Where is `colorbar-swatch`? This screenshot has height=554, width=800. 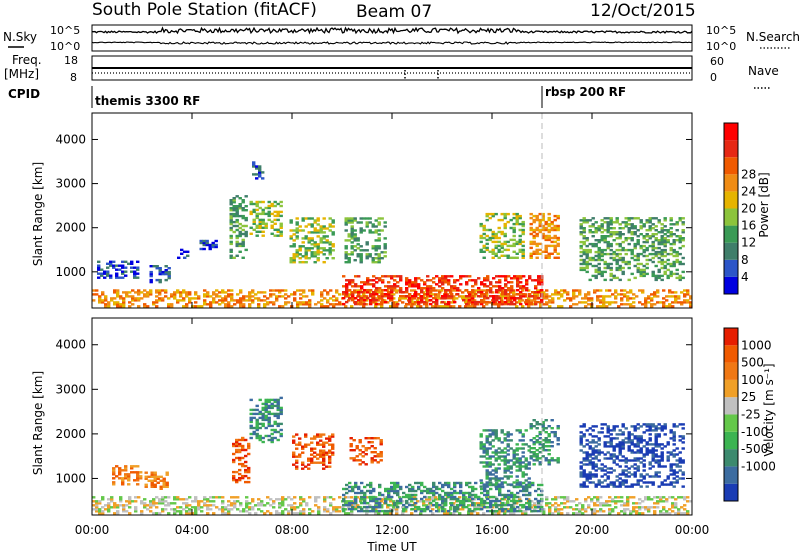
colorbar-swatch is located at coordinates (731, 217).